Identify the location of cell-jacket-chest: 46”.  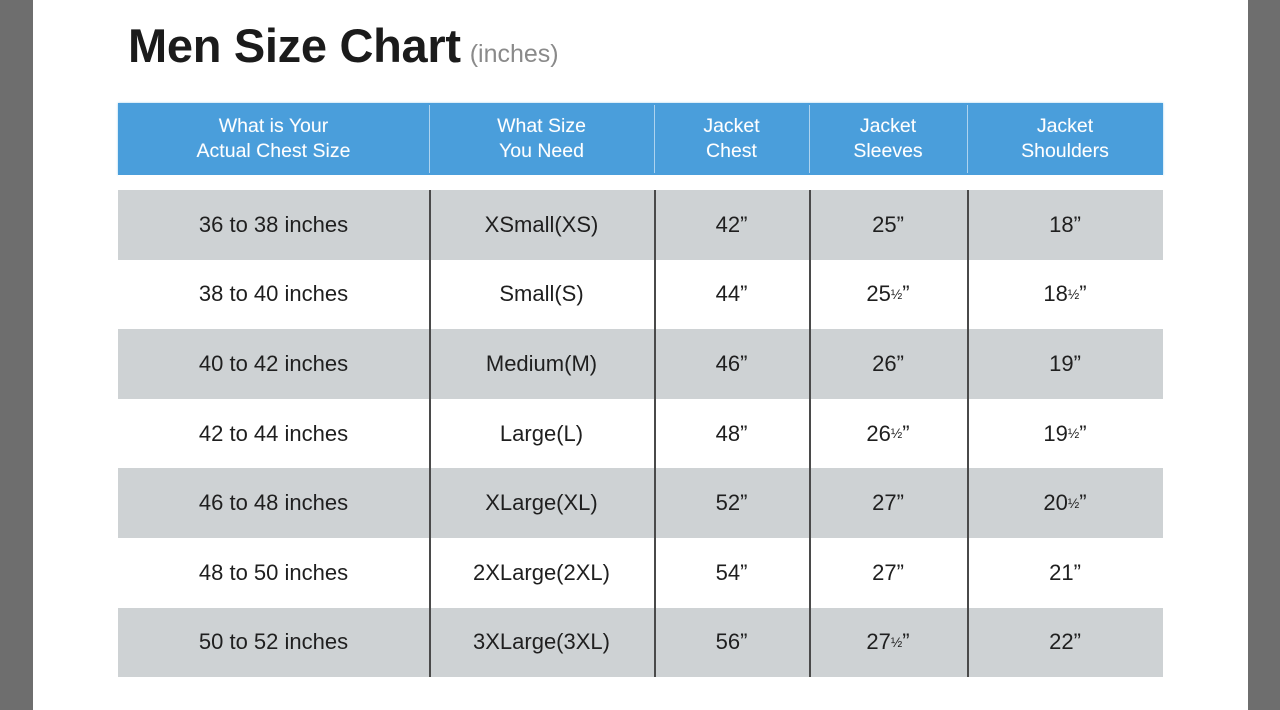
(731, 364).